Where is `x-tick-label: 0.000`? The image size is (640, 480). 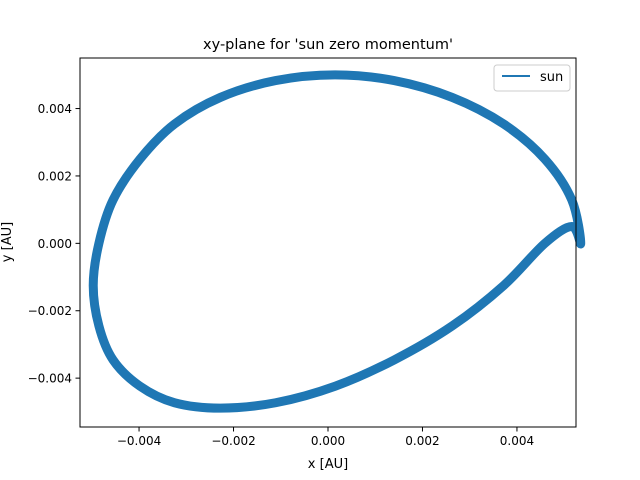 x-tick-label: 0.000 is located at coordinates (328, 441).